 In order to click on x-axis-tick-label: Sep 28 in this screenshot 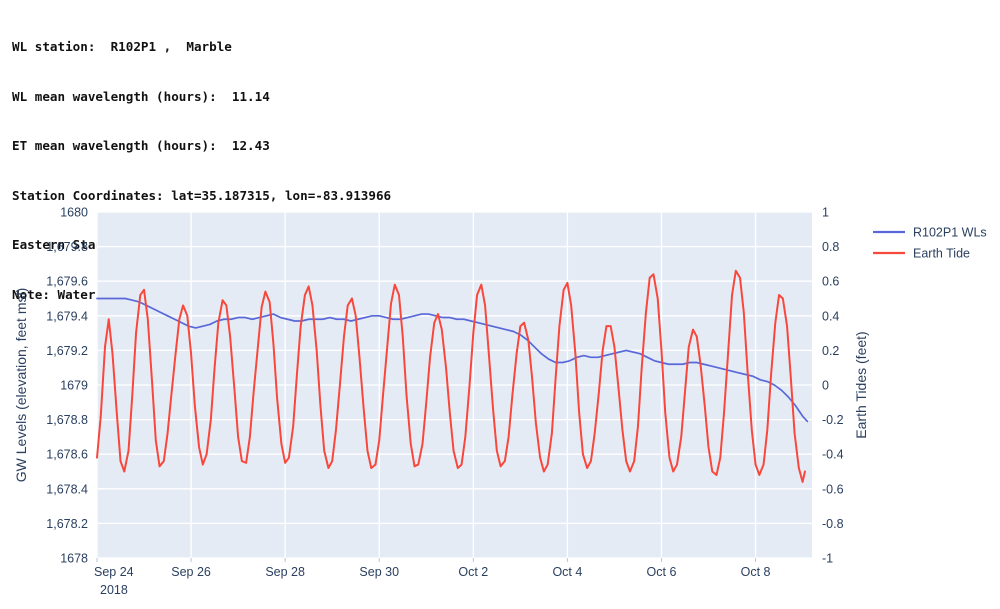, I will do `click(285, 572)`.